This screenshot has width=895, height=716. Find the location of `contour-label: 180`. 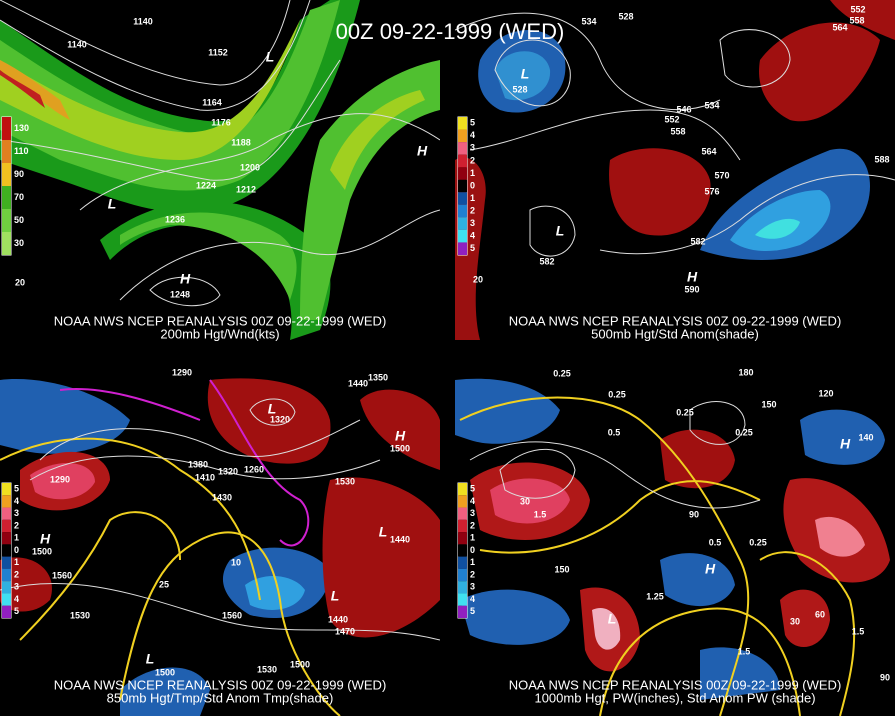

contour-label: 180 is located at coordinates (745, 372).